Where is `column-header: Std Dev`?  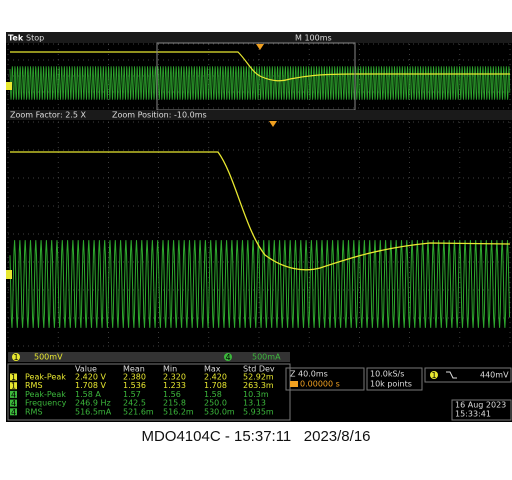
column-header: Std Dev is located at coordinates (259, 369).